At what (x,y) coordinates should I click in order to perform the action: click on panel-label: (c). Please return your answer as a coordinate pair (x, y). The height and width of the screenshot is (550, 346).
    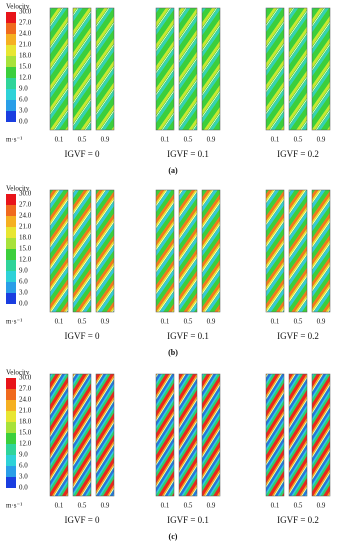
    Looking at the image, I should click on (173, 536).